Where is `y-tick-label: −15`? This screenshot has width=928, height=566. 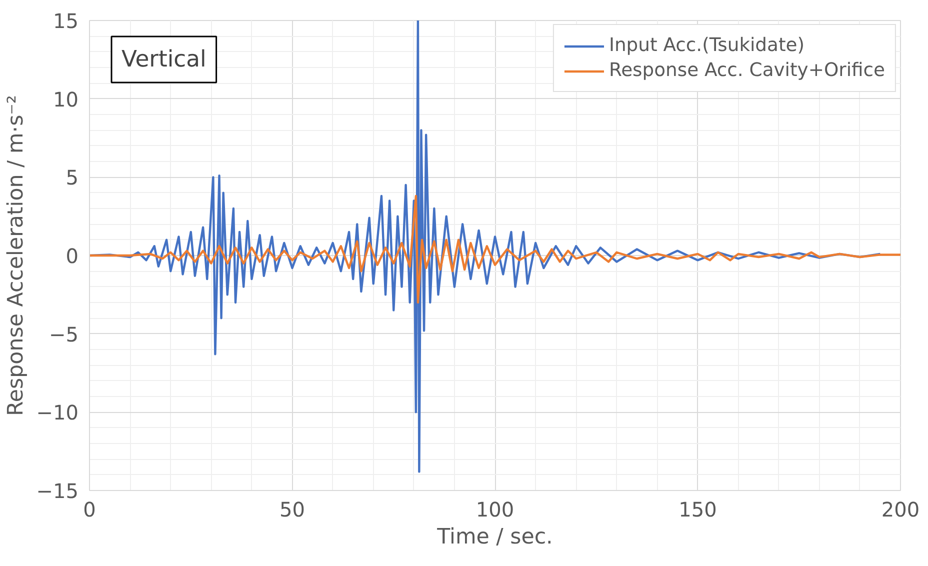
y-tick-label: −15 is located at coordinates (57, 491).